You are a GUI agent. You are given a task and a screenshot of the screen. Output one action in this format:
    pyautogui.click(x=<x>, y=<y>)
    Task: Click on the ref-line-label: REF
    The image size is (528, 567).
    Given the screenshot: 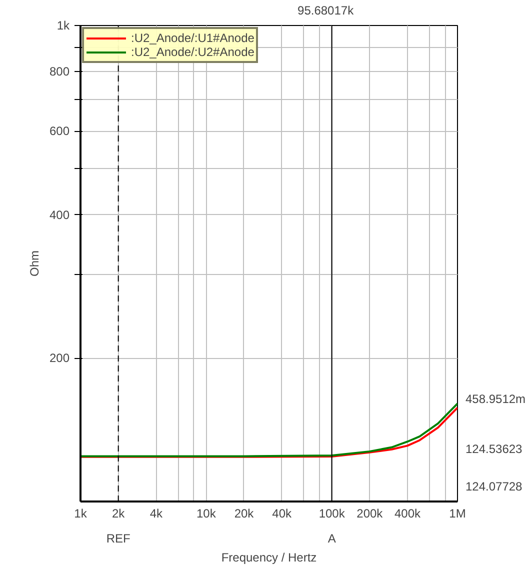 What is the action you would take?
    pyautogui.click(x=118, y=539)
    